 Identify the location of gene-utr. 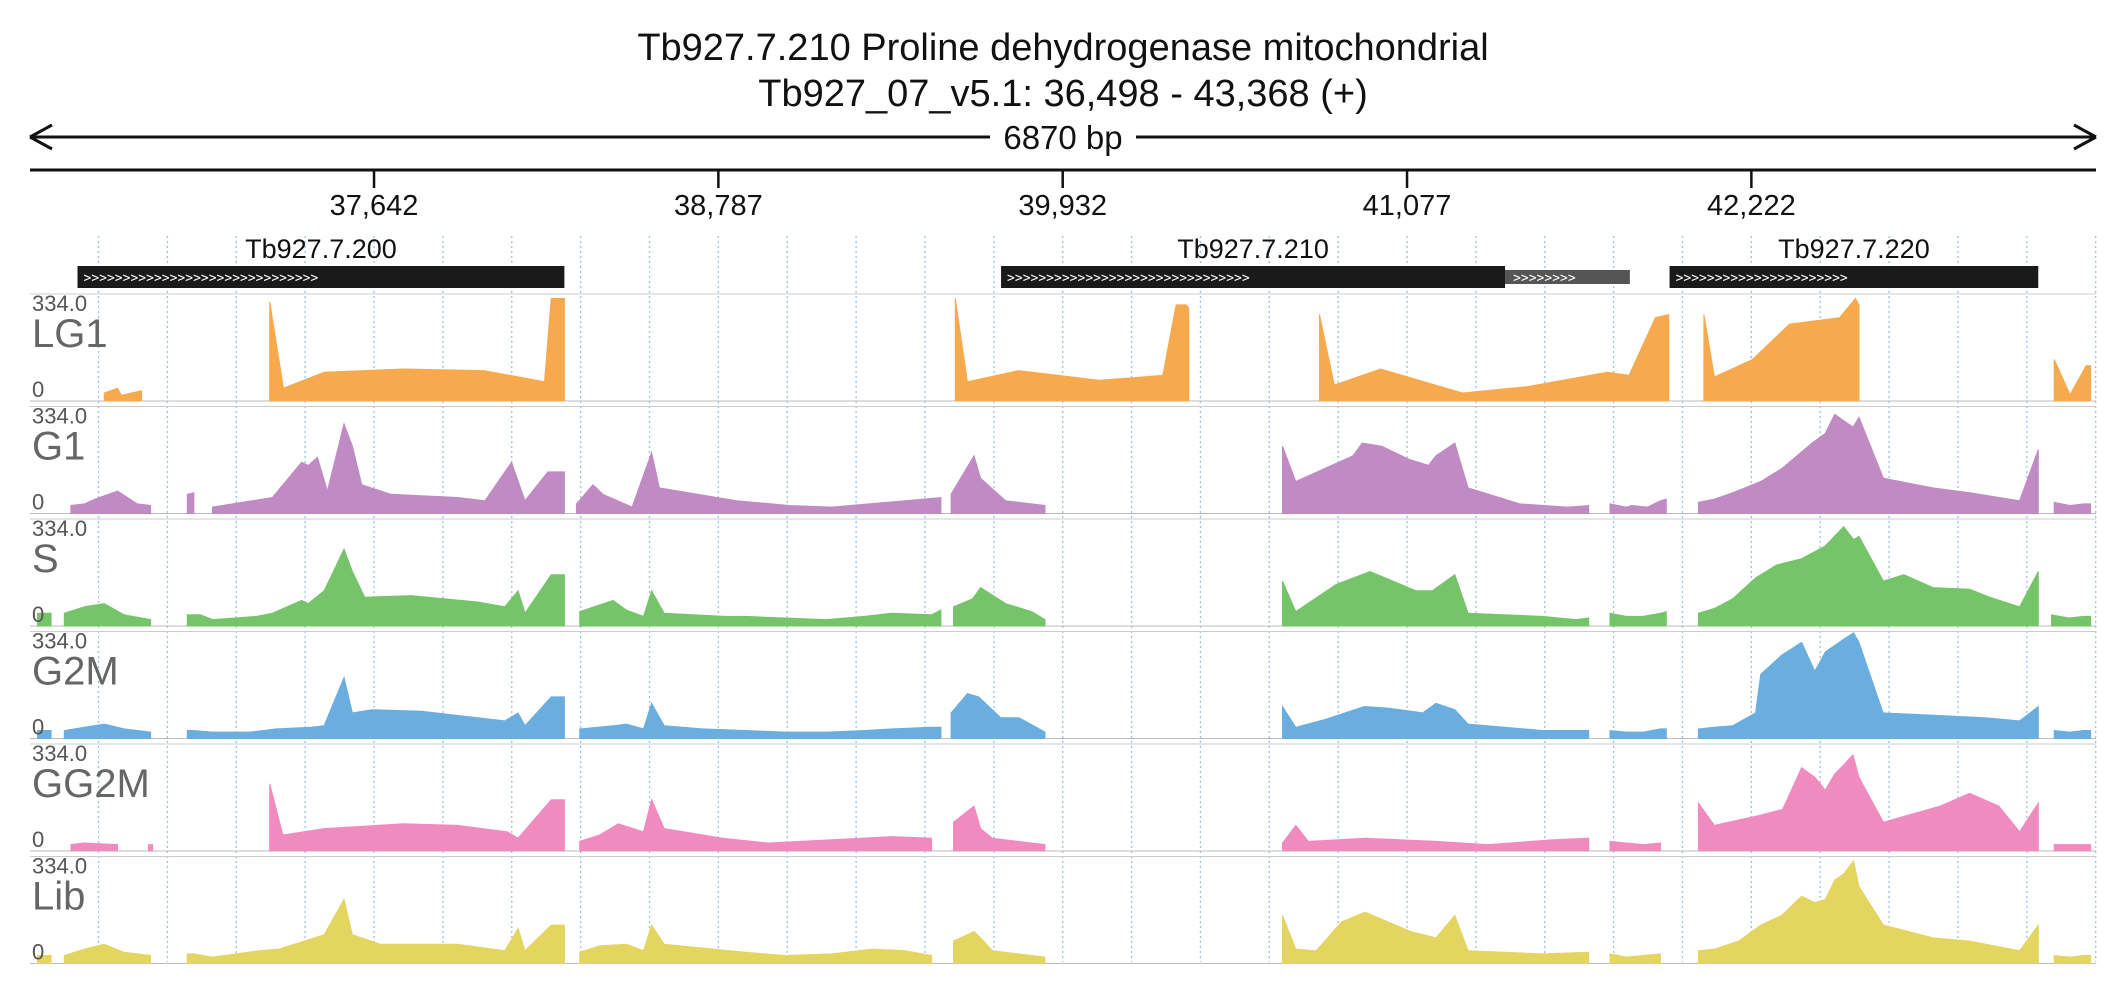
(1567, 277).